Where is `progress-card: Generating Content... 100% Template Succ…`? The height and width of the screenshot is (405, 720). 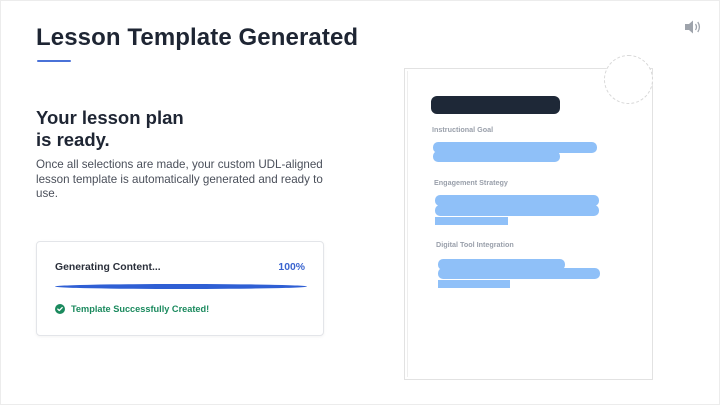 progress-card: Generating Content... 100% Template Succ… is located at coordinates (180, 288).